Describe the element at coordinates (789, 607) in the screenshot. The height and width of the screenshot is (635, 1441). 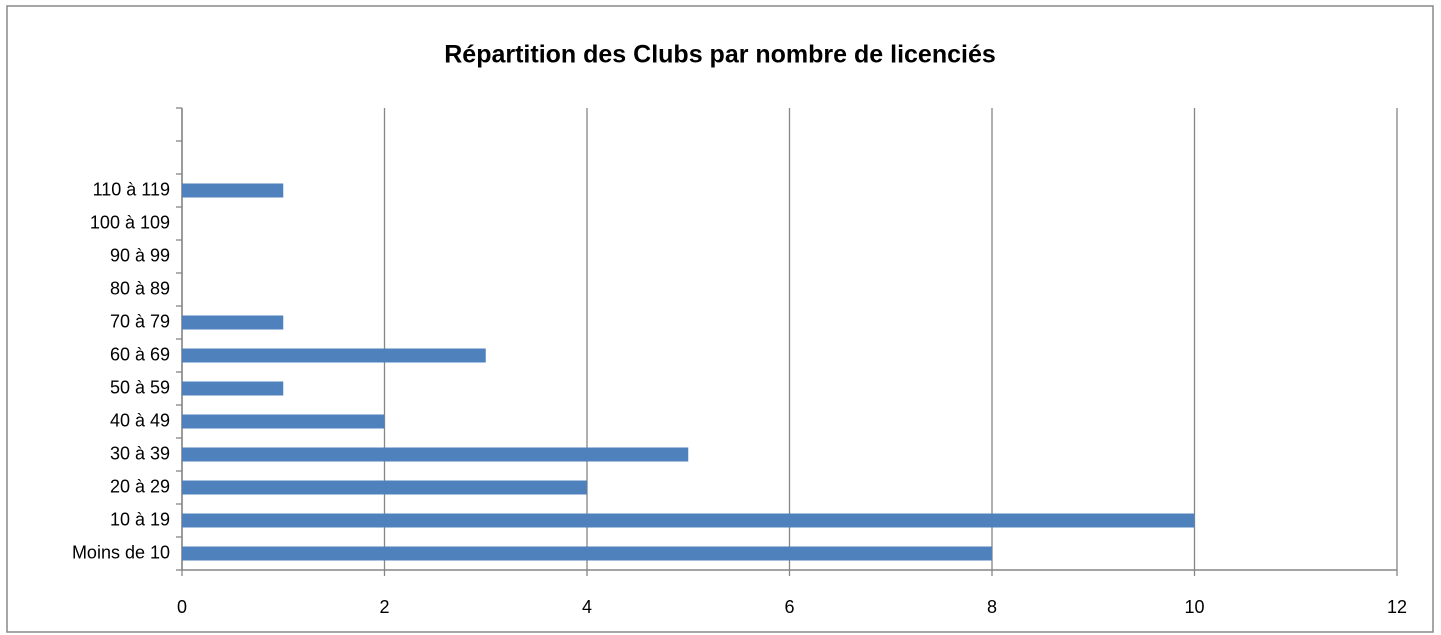
I see `x-tick-label: 6` at that location.